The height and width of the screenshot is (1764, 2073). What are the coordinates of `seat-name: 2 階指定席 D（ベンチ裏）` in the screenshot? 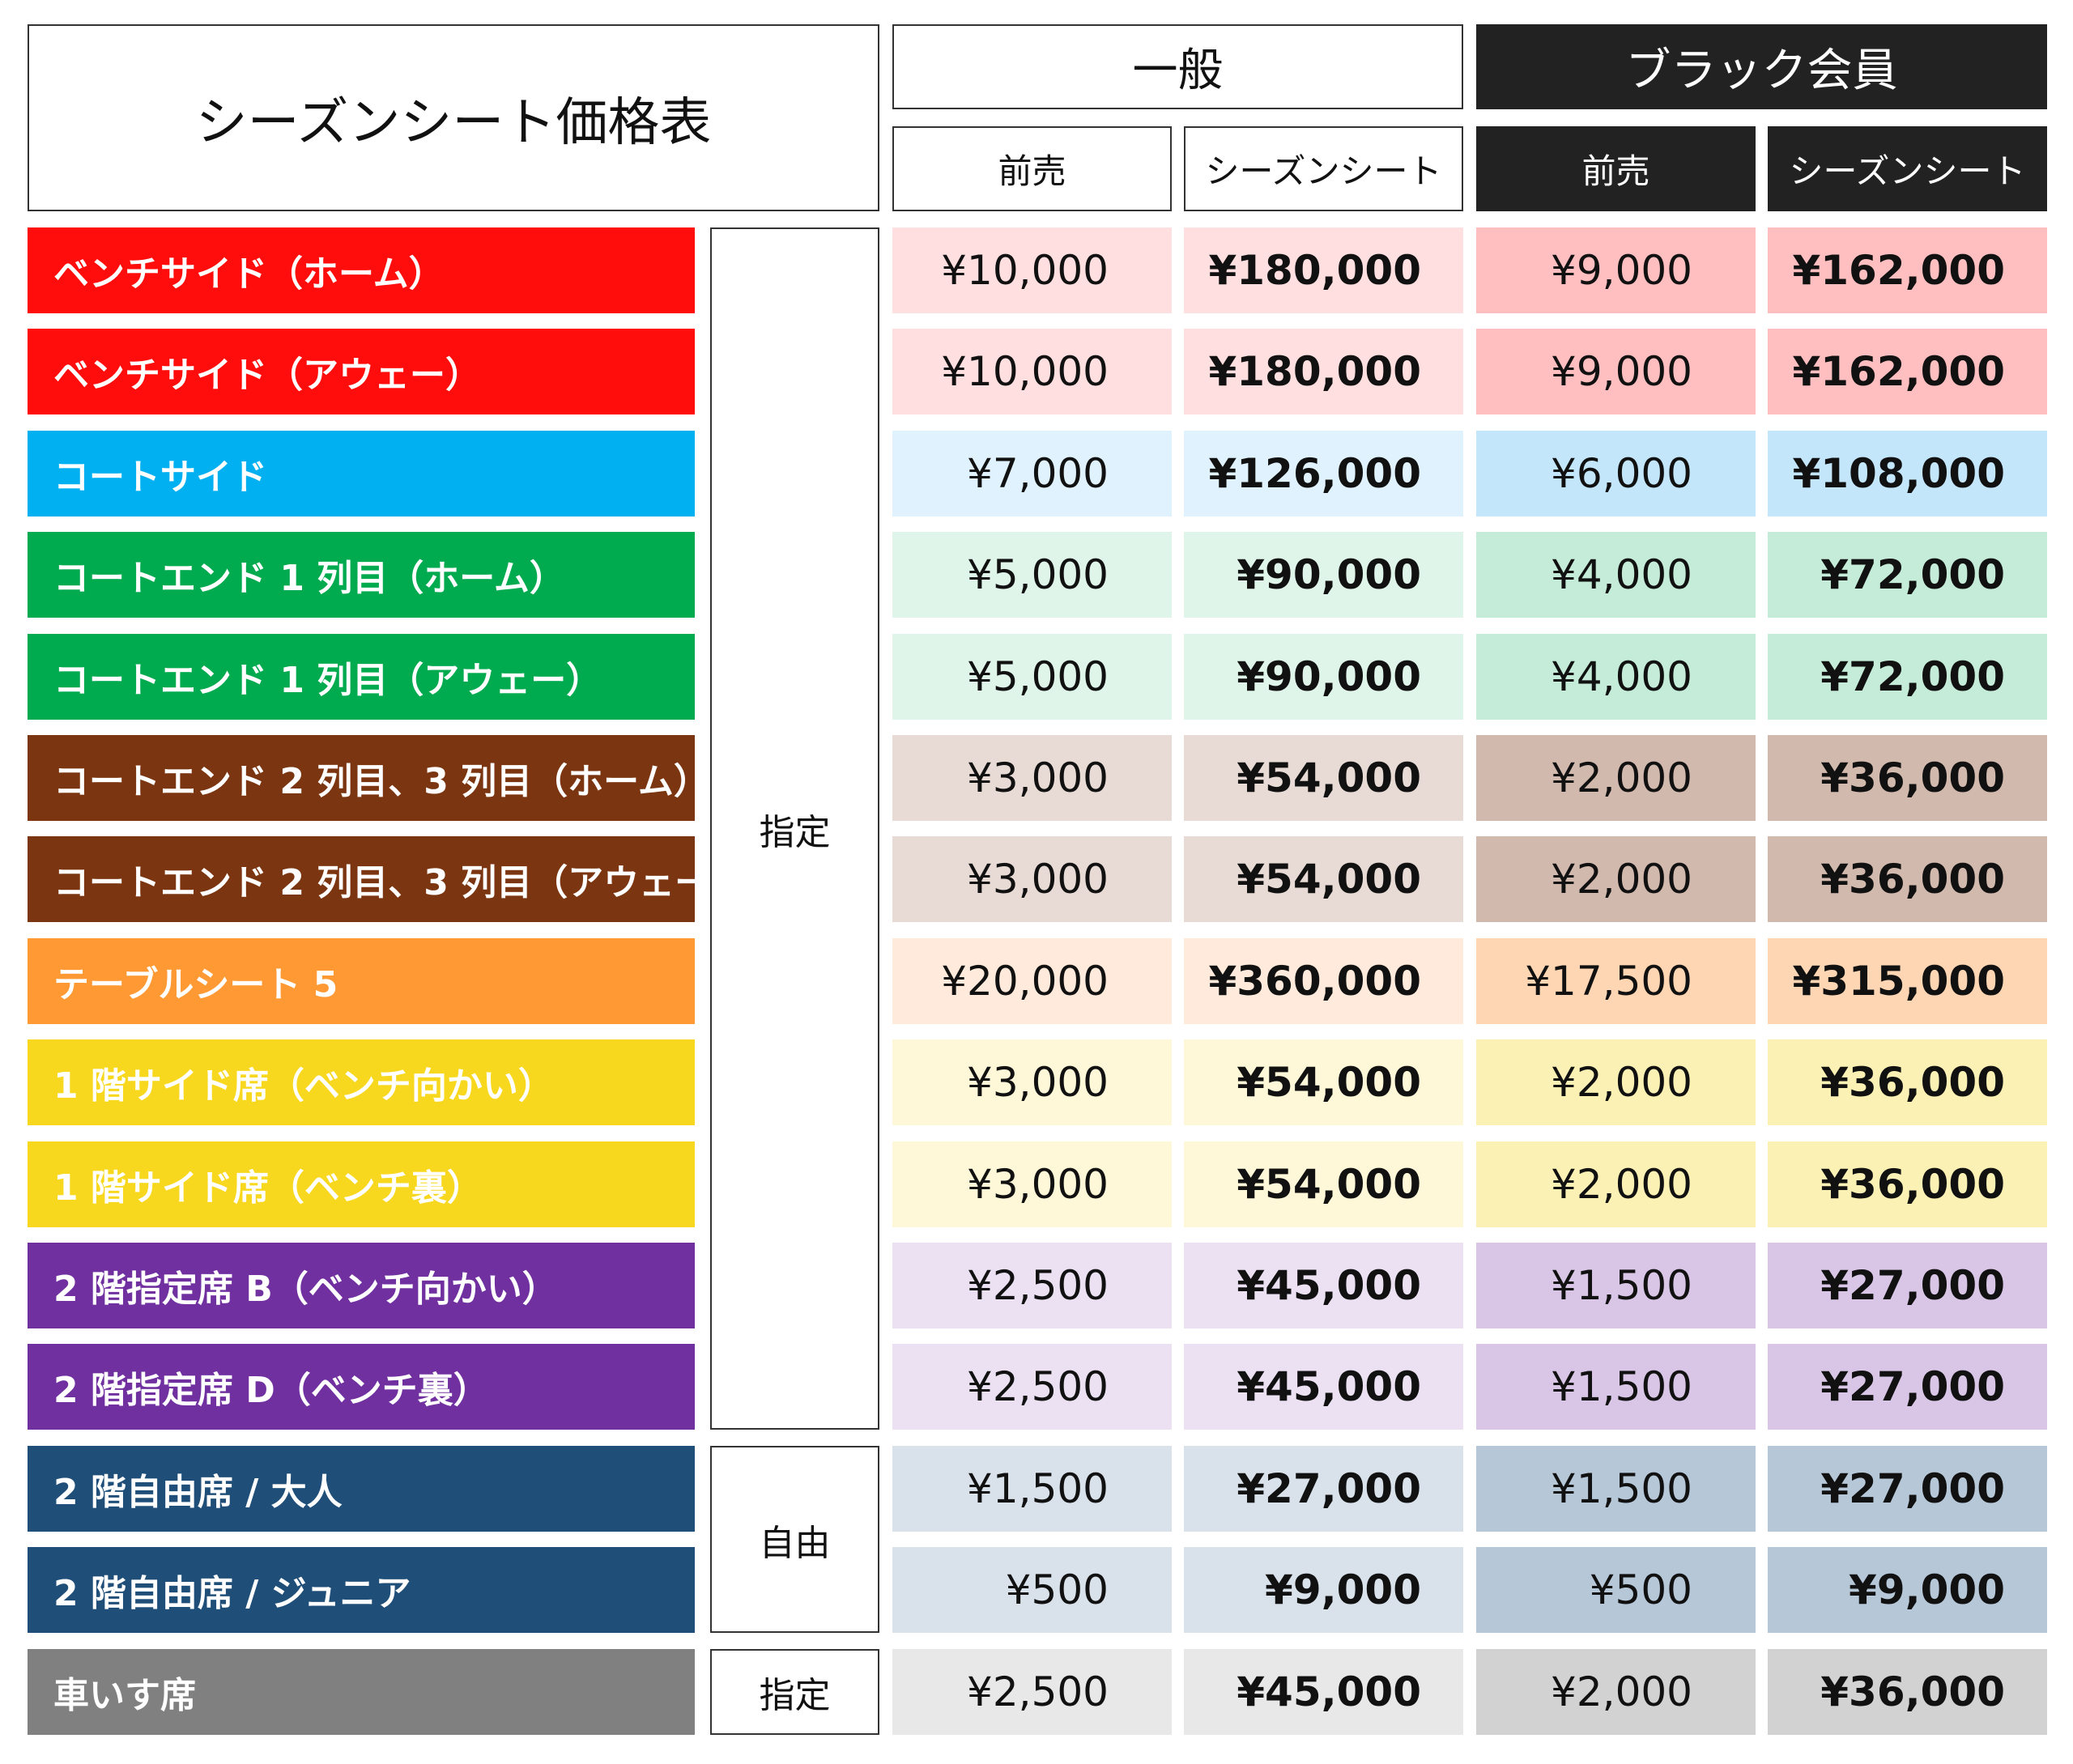 It's located at (361, 1387).